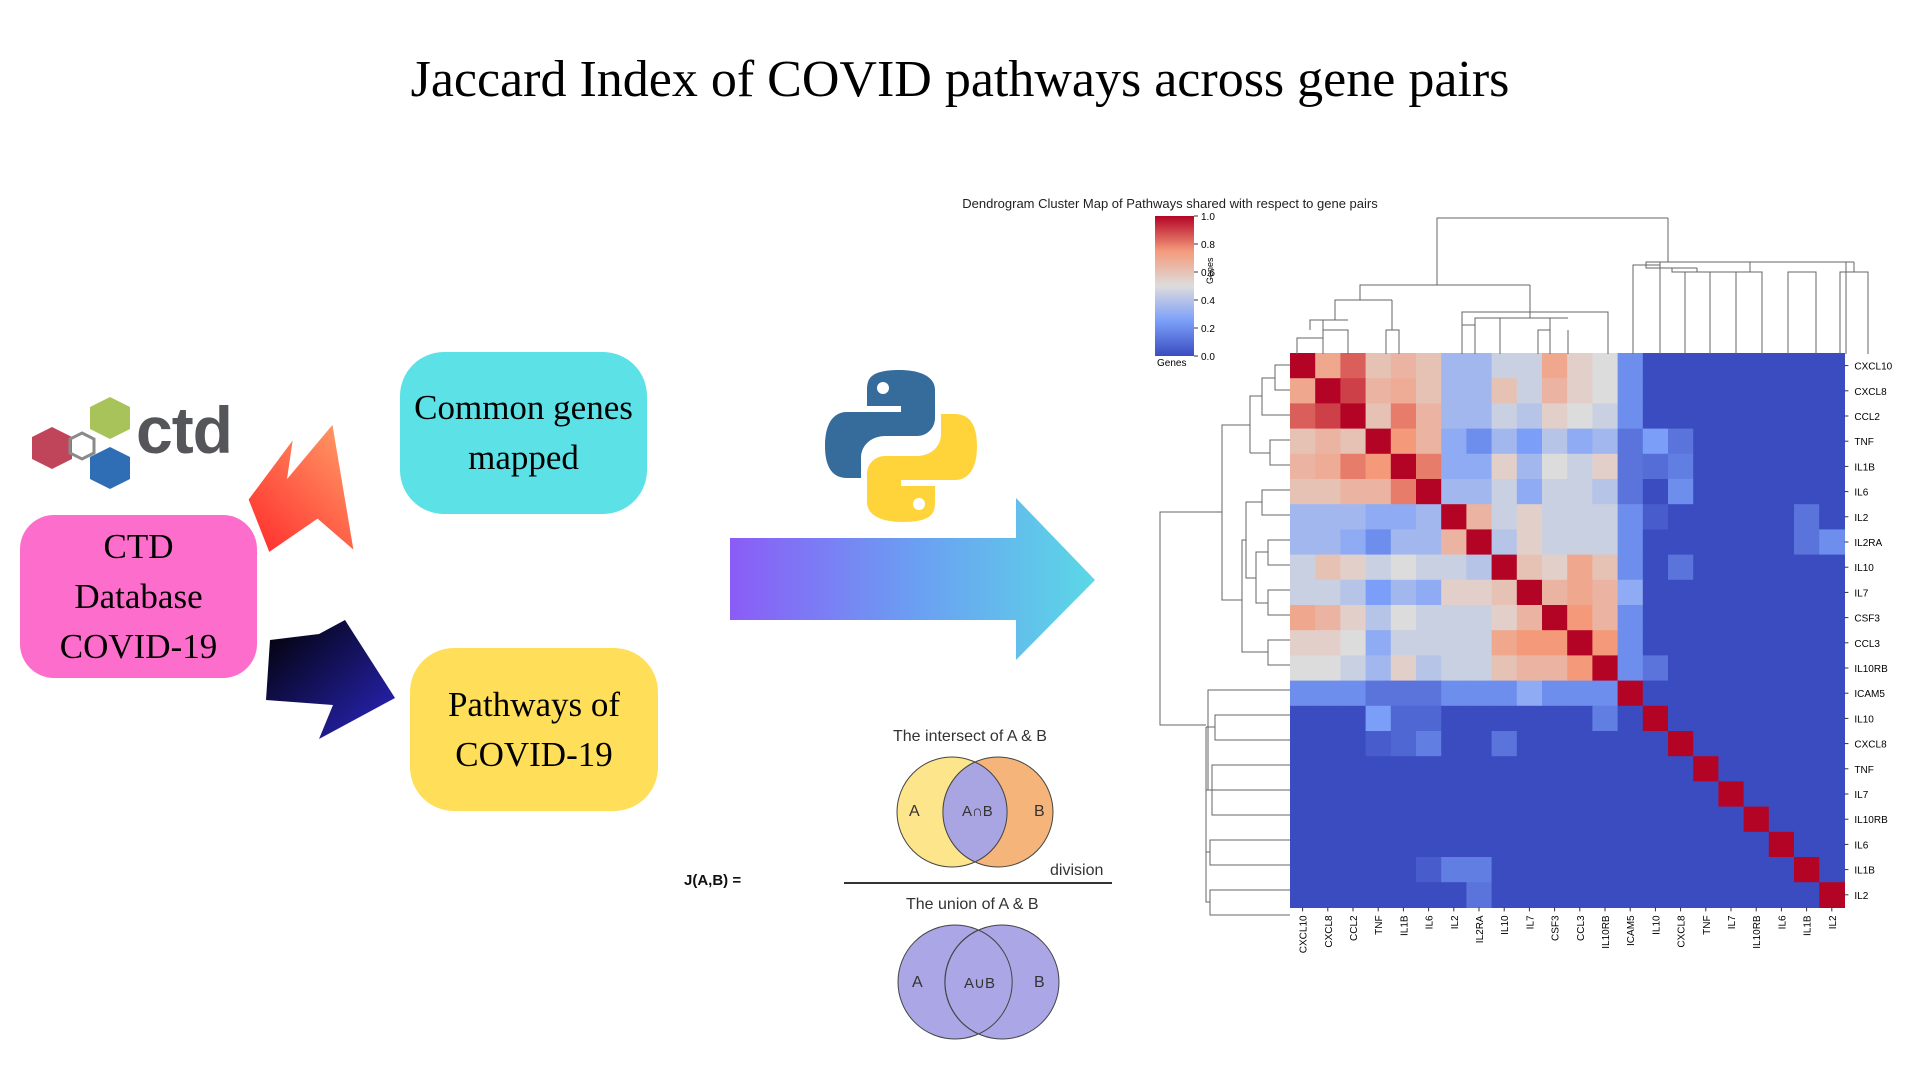  Describe the element at coordinates (1782, 922) in the screenshot. I see `col-label: IL6` at that location.